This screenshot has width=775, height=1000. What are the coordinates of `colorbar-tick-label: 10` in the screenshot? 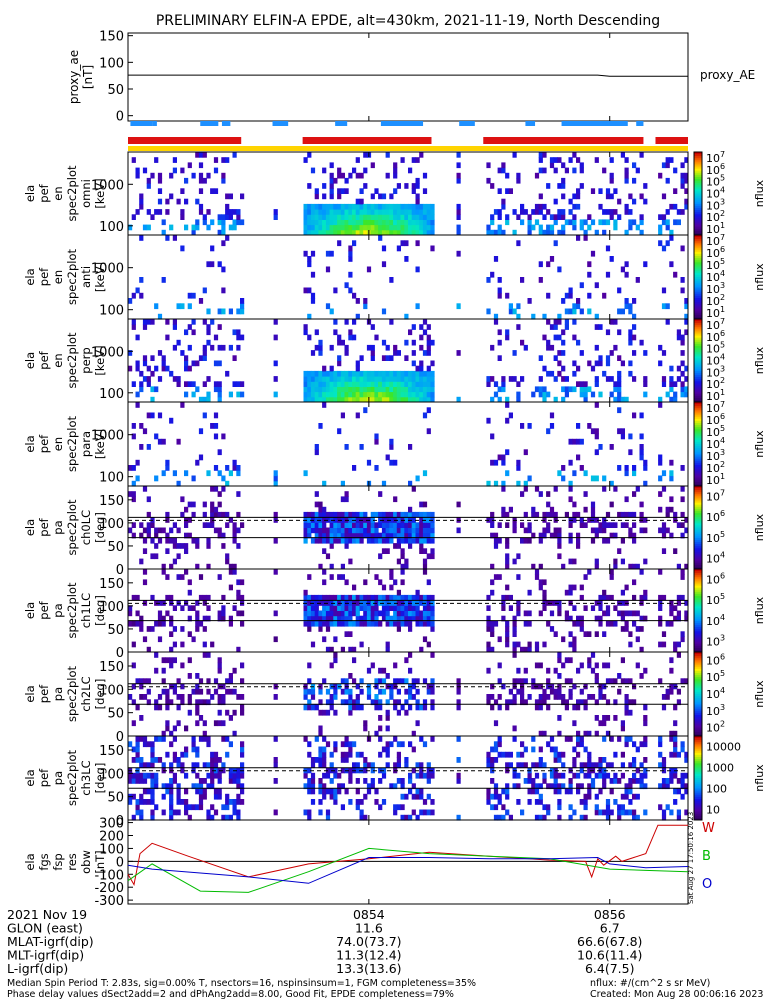 It's located at (713, 810).